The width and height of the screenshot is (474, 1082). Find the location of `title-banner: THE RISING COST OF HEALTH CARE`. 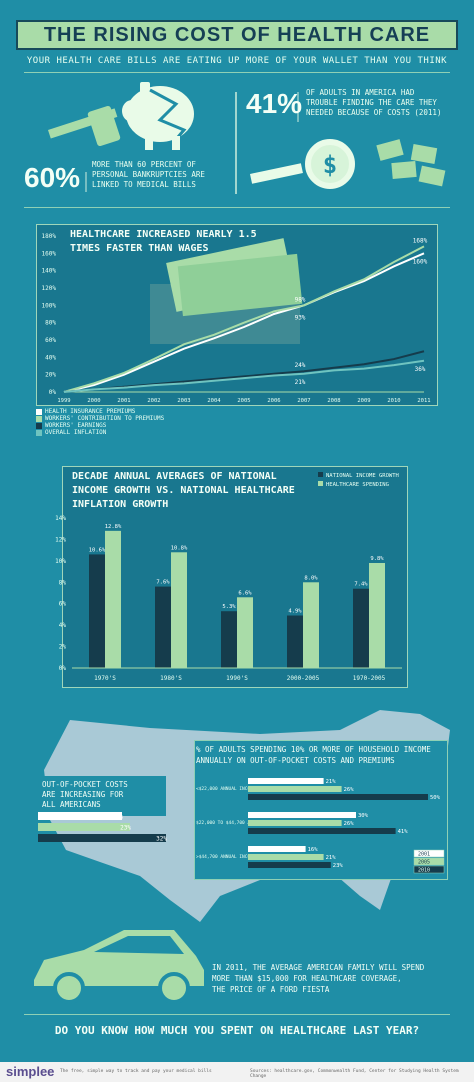

title-banner: THE RISING COST OF HEALTH CARE is located at coordinates (237, 35).